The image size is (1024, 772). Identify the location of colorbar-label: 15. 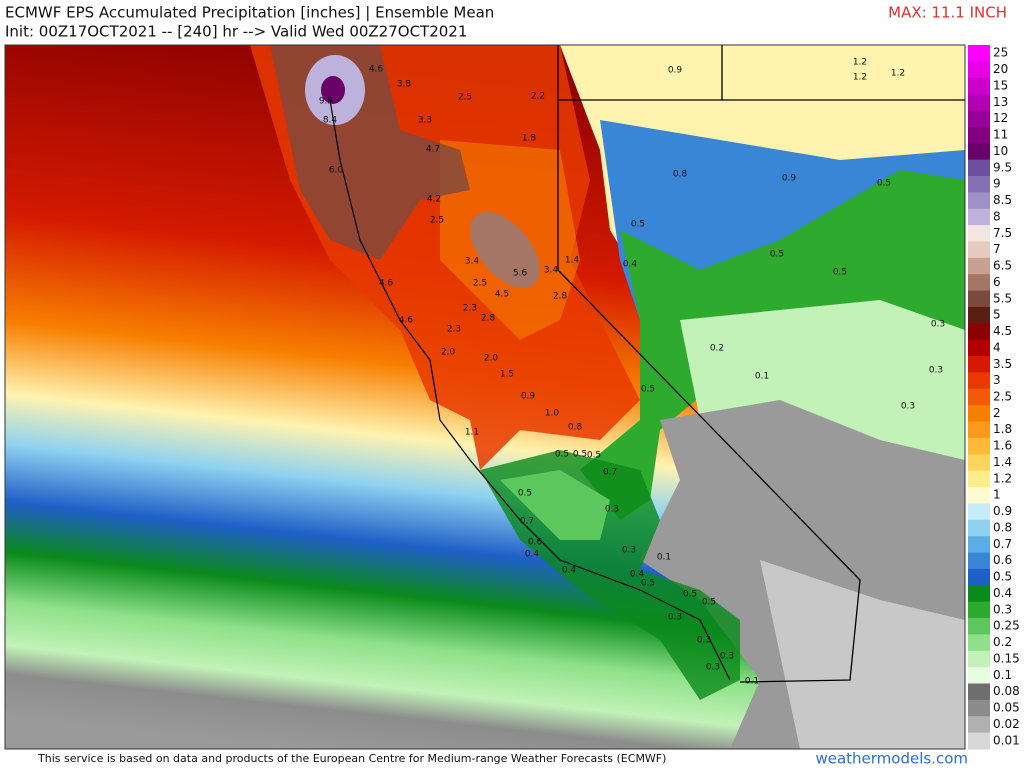
(1000, 85).